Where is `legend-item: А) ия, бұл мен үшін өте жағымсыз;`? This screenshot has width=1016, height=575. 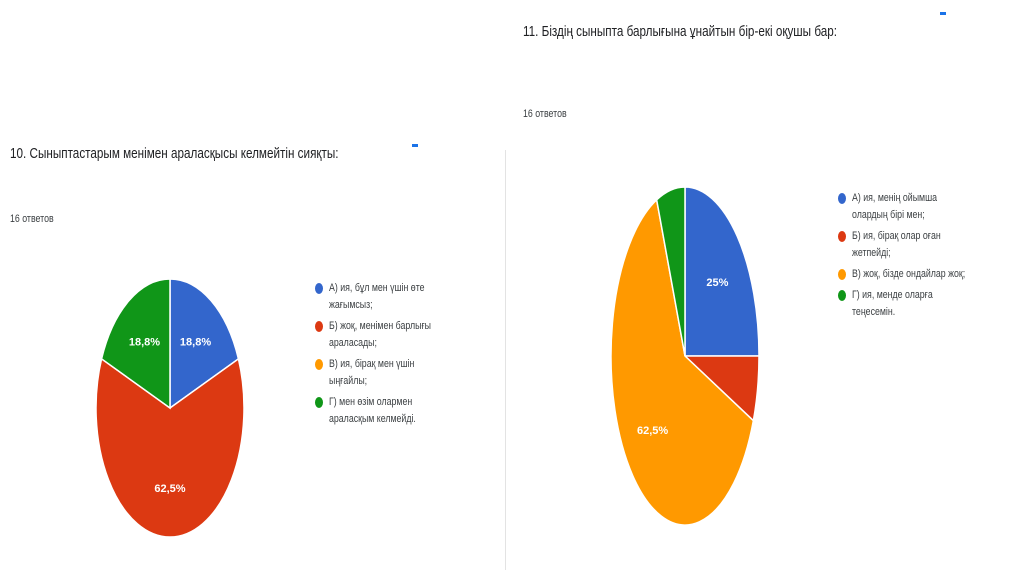 legend-item: А) ия, бұл мен үшін өте жағымсыз; is located at coordinates (400, 297).